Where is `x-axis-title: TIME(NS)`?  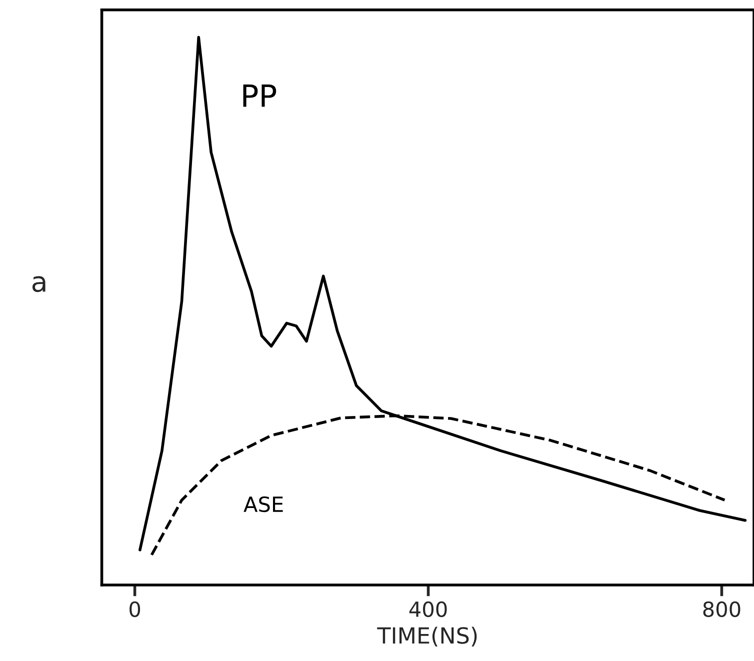 x-axis-title: TIME(NS) is located at coordinates (427, 636).